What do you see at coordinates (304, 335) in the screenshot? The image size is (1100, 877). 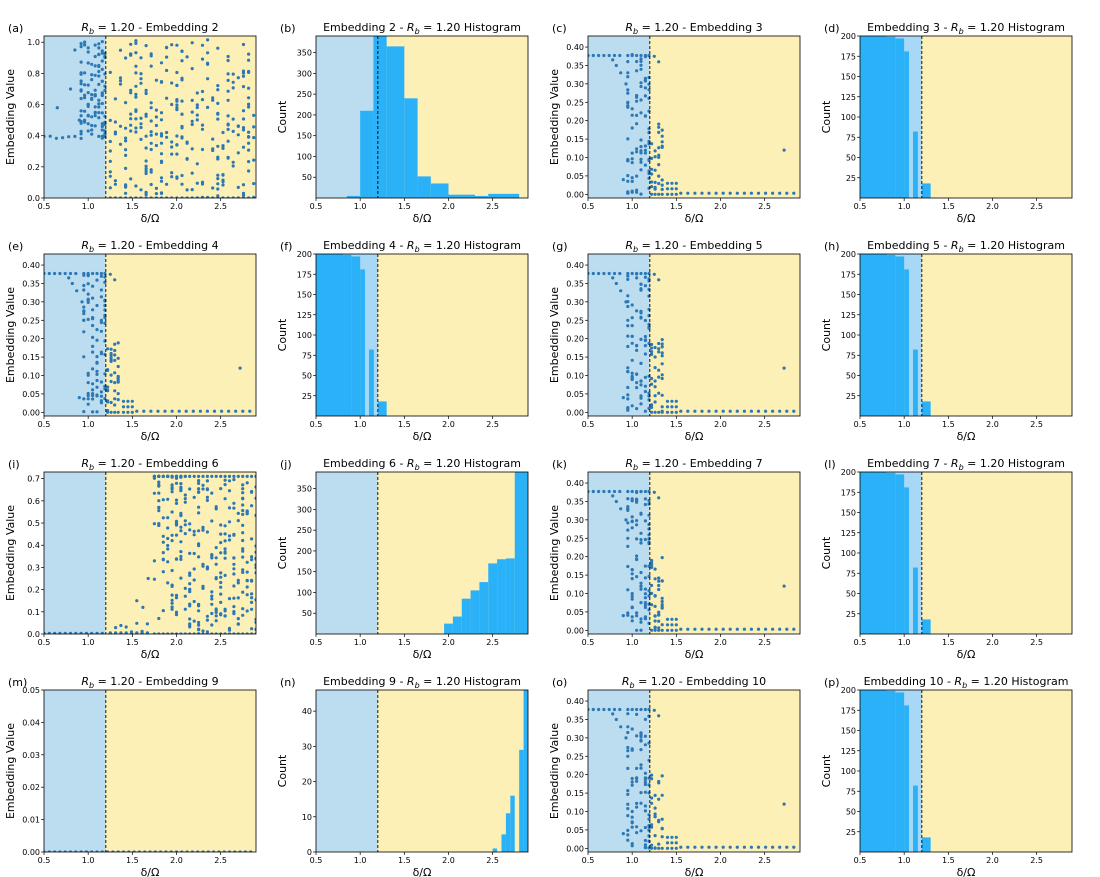 I see `y-tick-label: 100` at bounding box center [304, 335].